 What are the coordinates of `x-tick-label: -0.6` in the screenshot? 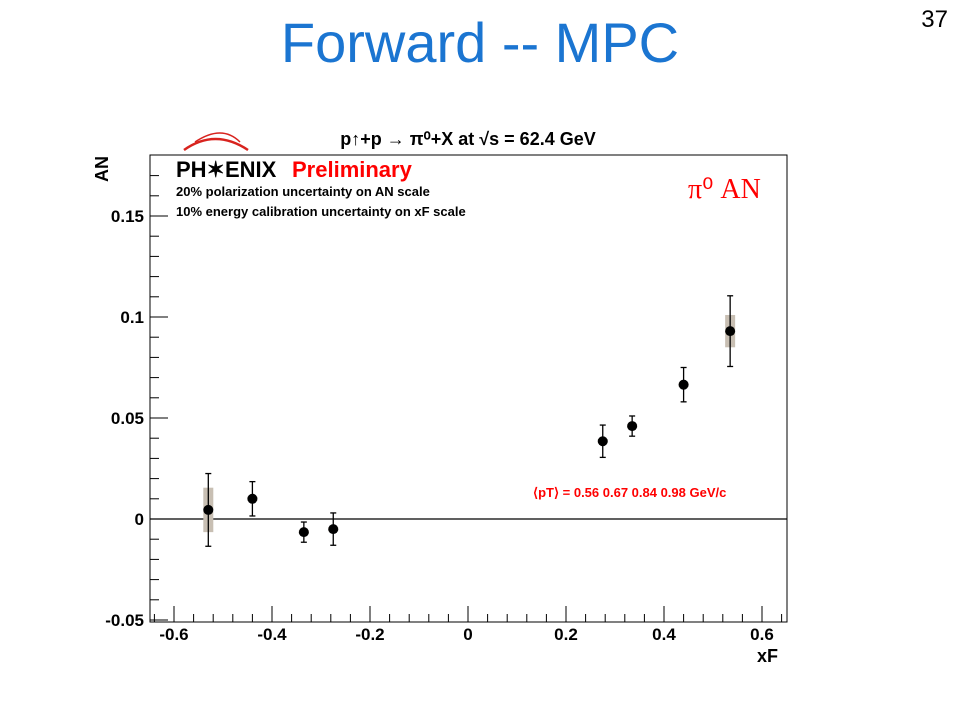 It's located at (173, 634).